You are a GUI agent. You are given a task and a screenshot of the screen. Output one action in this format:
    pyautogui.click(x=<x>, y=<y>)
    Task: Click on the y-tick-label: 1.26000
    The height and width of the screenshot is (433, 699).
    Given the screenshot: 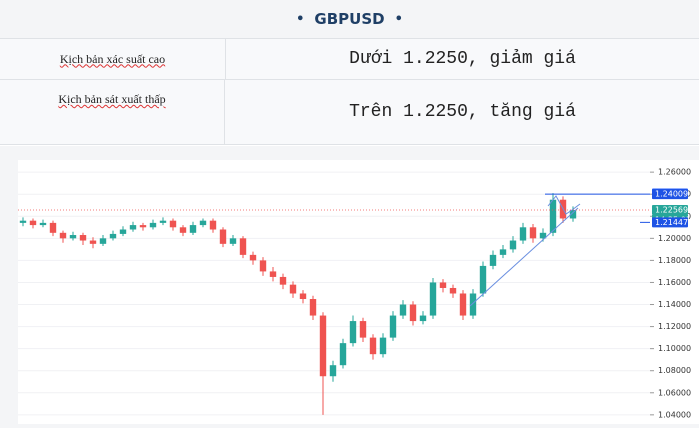 What is the action you would take?
    pyautogui.click(x=674, y=172)
    